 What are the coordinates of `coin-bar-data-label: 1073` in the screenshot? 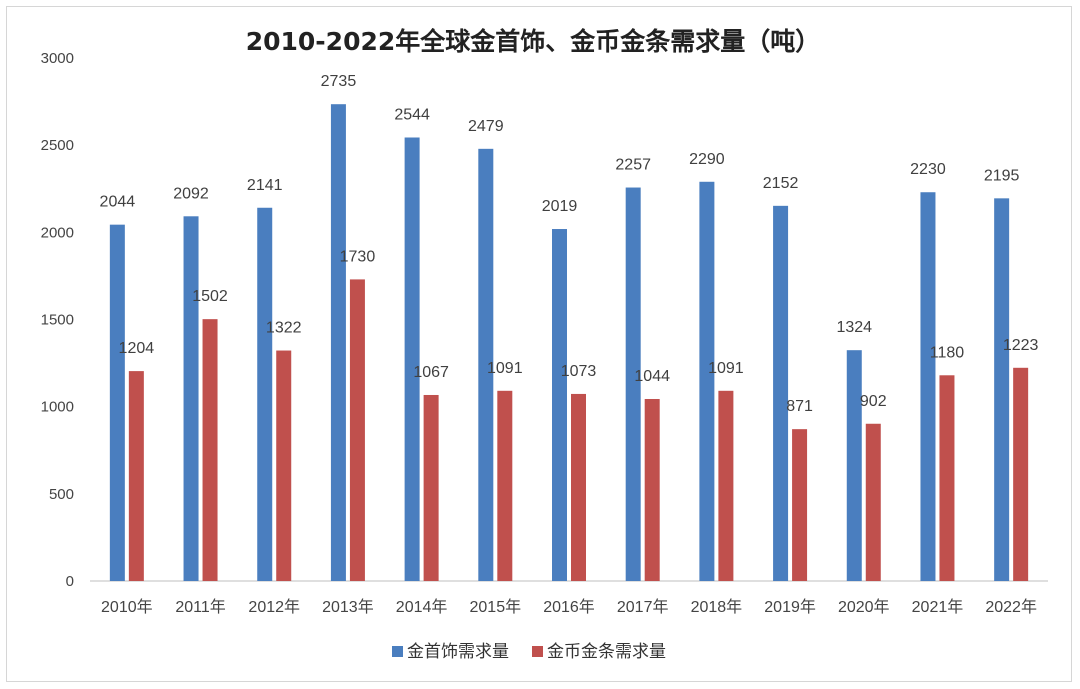 It's located at (579, 371).